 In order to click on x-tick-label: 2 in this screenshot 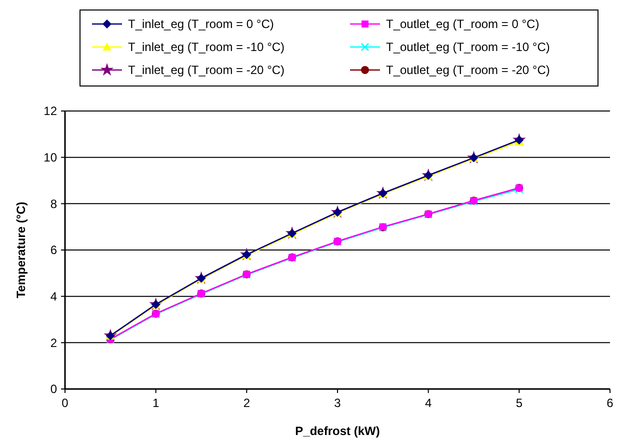, I will do `click(246, 403)`.